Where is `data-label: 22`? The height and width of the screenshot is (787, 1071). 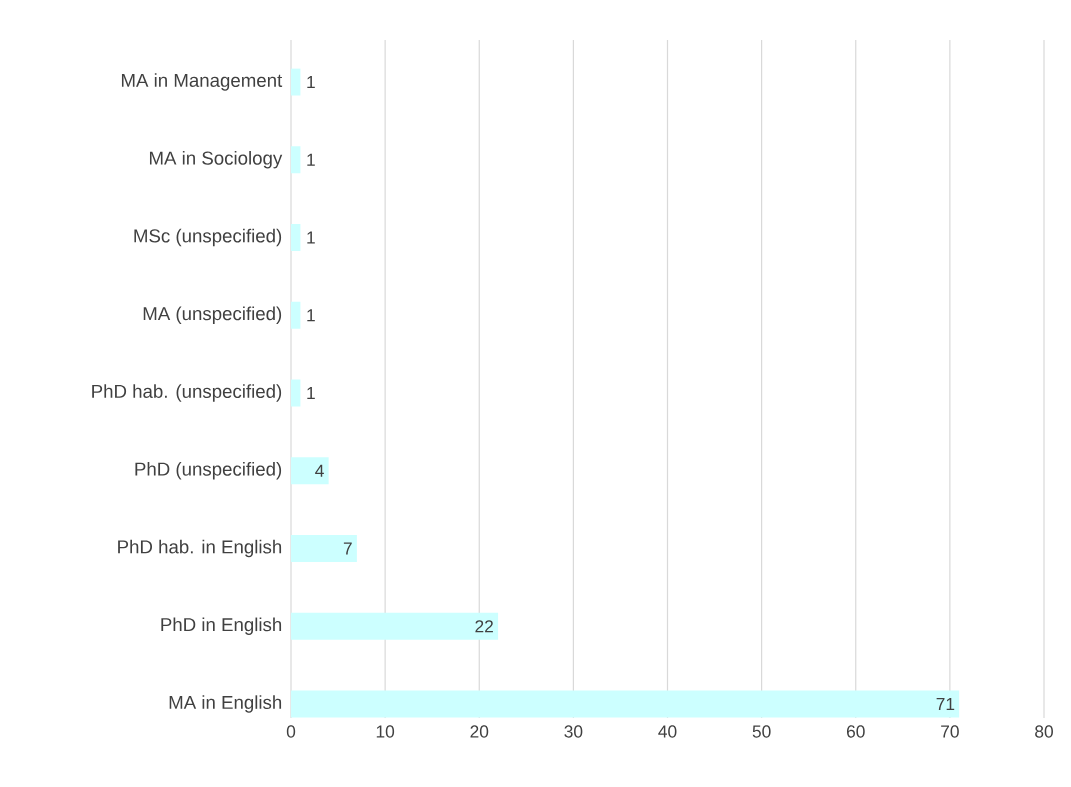 data-label: 22 is located at coordinates (484, 626).